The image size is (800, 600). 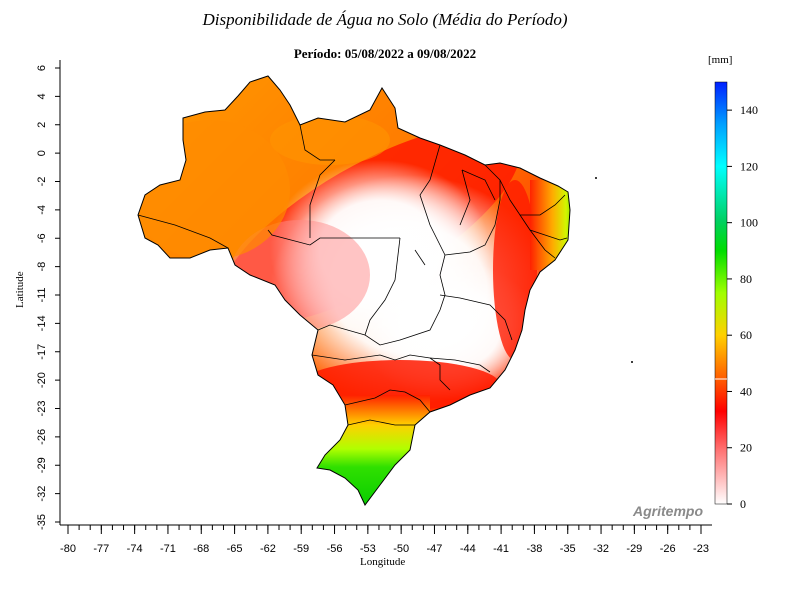 What do you see at coordinates (749, 166) in the screenshot?
I see `colorbar-tick-label: 120` at bounding box center [749, 166].